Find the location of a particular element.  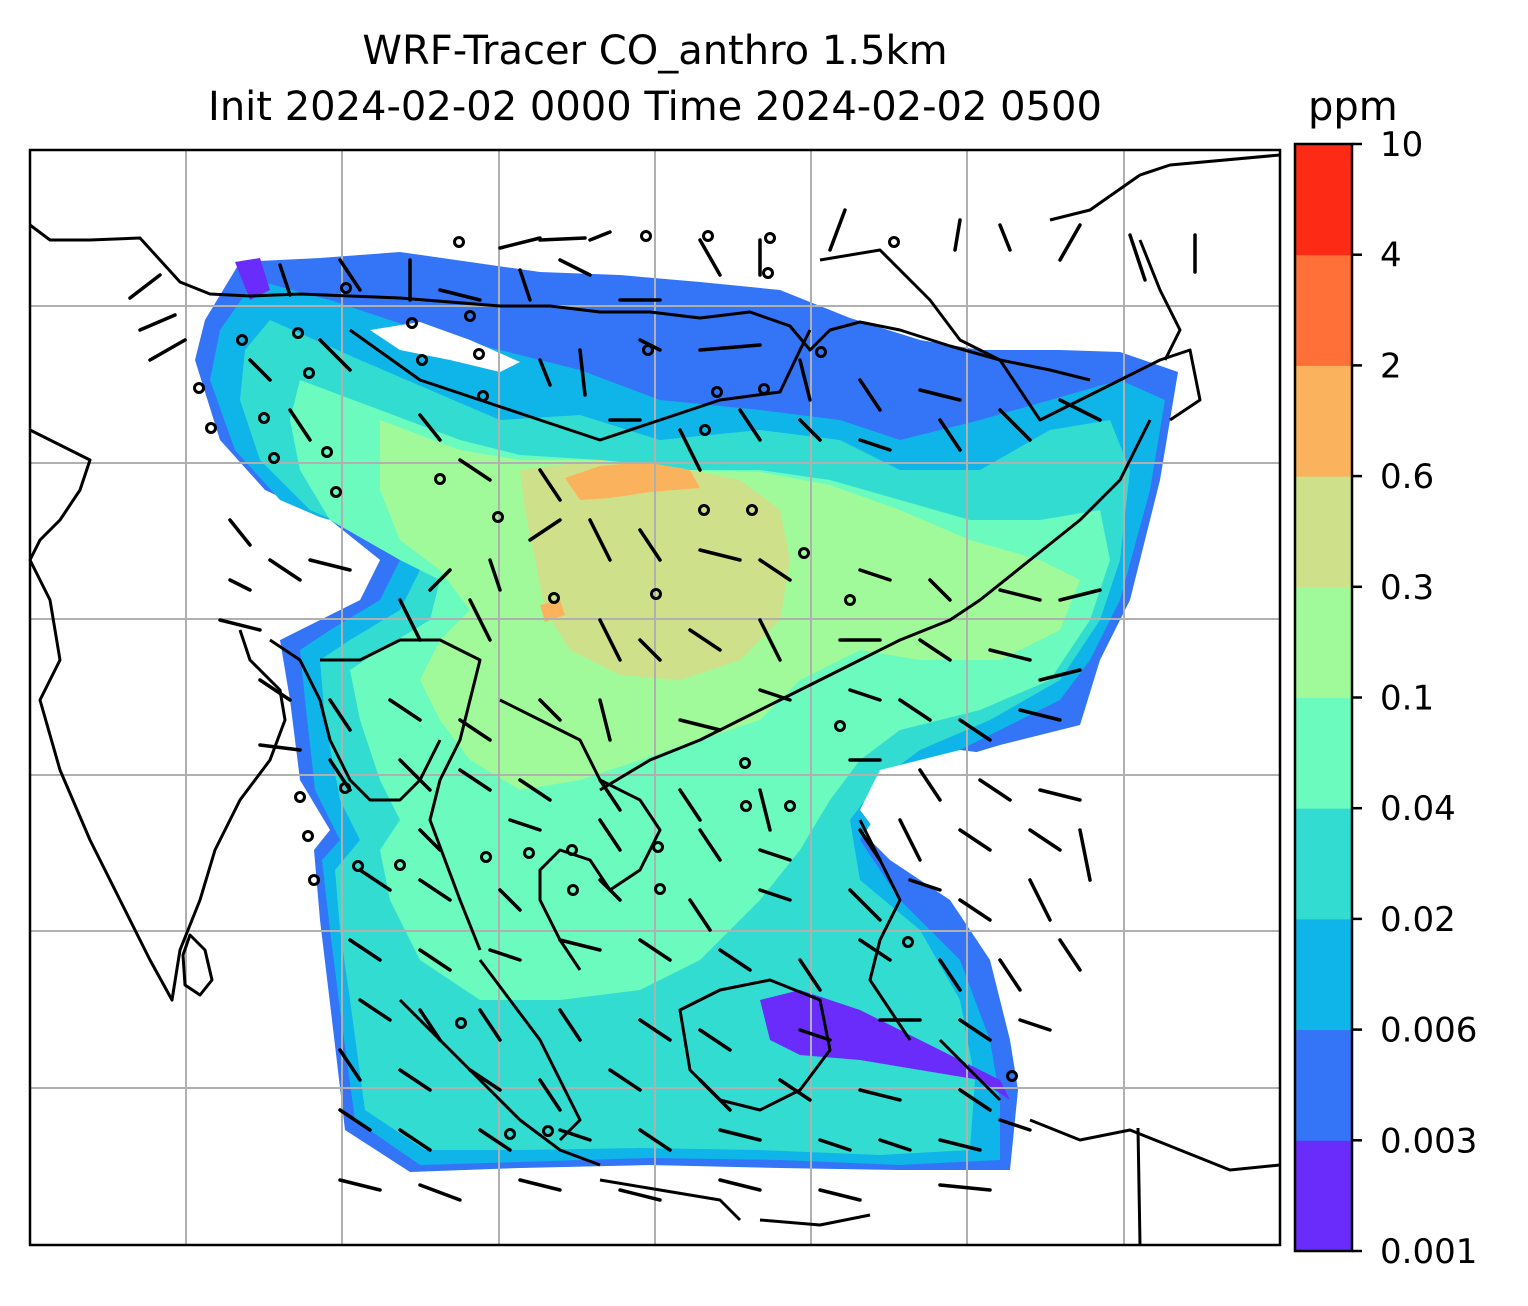

colorbar-tick-label: 0.6 is located at coordinates (1407, 477).